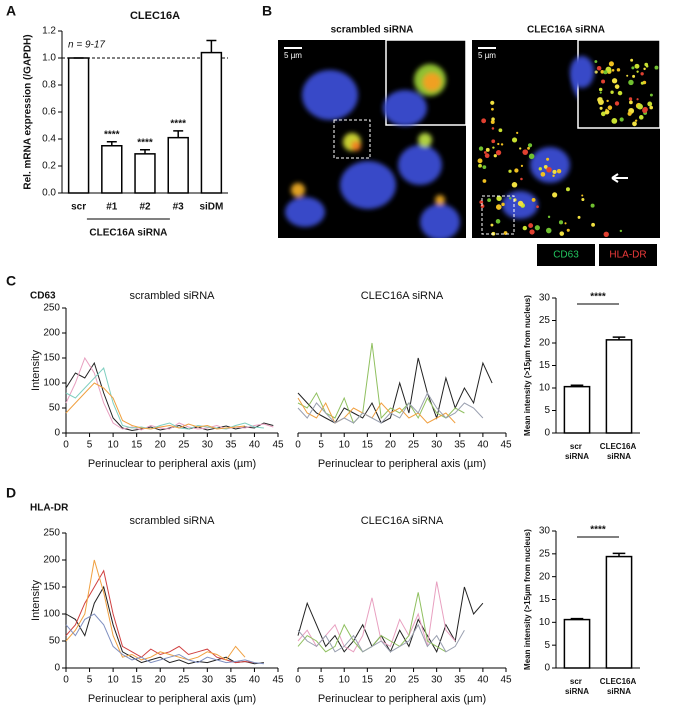  I want to click on micrograph-left, so click(372, 138).